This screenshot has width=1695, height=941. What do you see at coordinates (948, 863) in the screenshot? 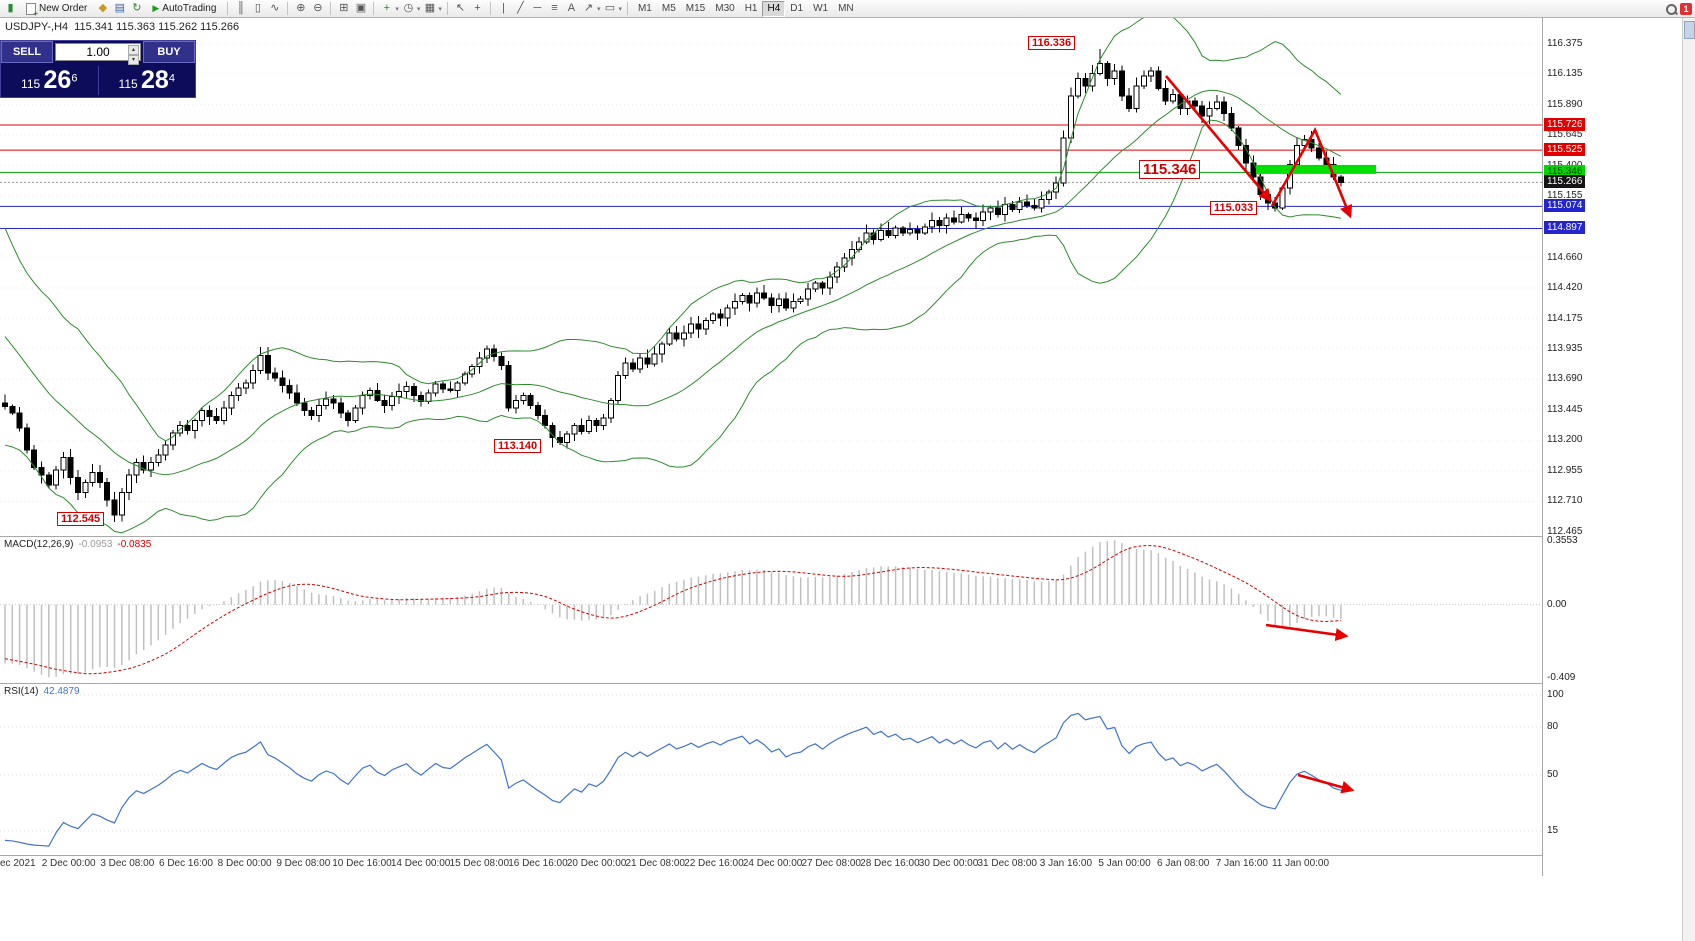
I see `time-label: 30 Dec 00:00` at bounding box center [948, 863].